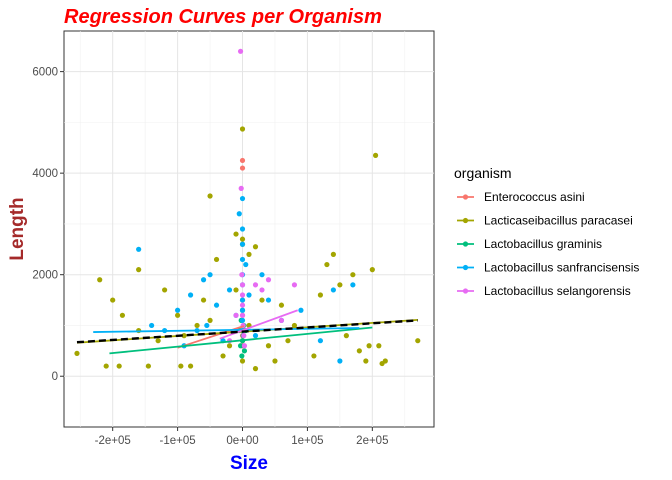  I want to click on x-tick-label: -2e+05, so click(113, 441).